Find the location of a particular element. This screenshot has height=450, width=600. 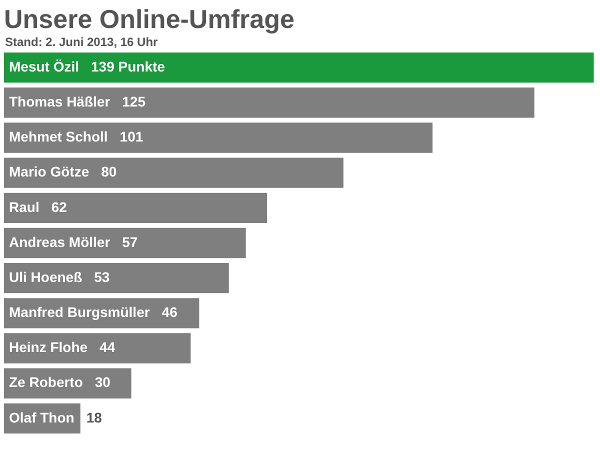

y-tick-label: Heinz Flohe is located at coordinates (48, 347).